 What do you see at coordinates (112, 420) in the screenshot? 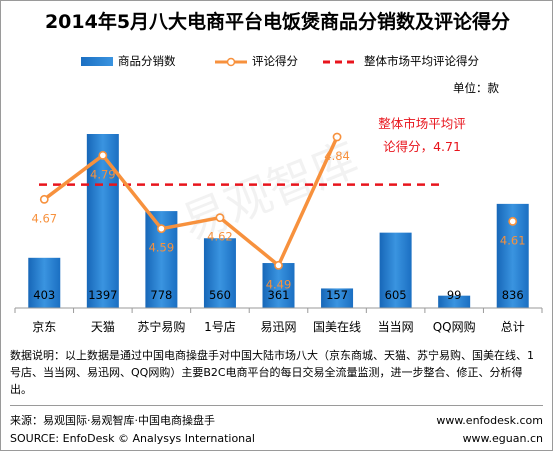
I see `footer-source-cn: 来源：易观国际·易观智库·中国电商操盘手` at bounding box center [112, 420].